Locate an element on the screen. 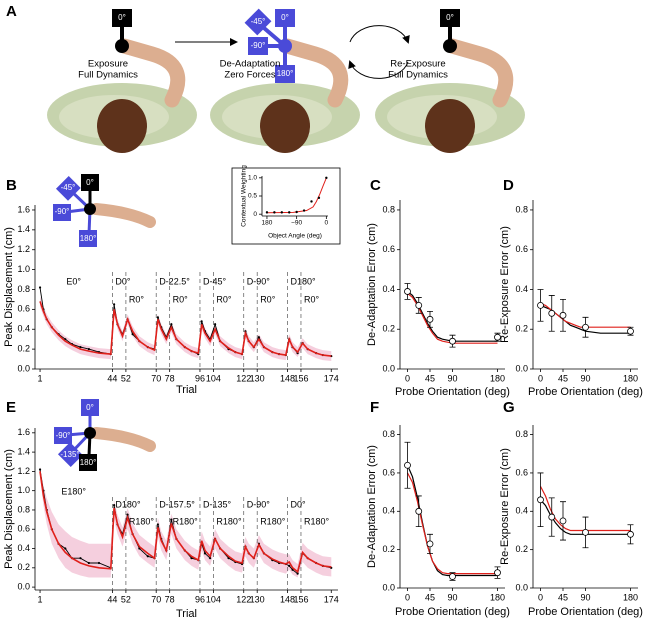 Image resolution: width=652 pixels, height=622 pixels. x-axis-label: Trial is located at coordinates (186, 390).